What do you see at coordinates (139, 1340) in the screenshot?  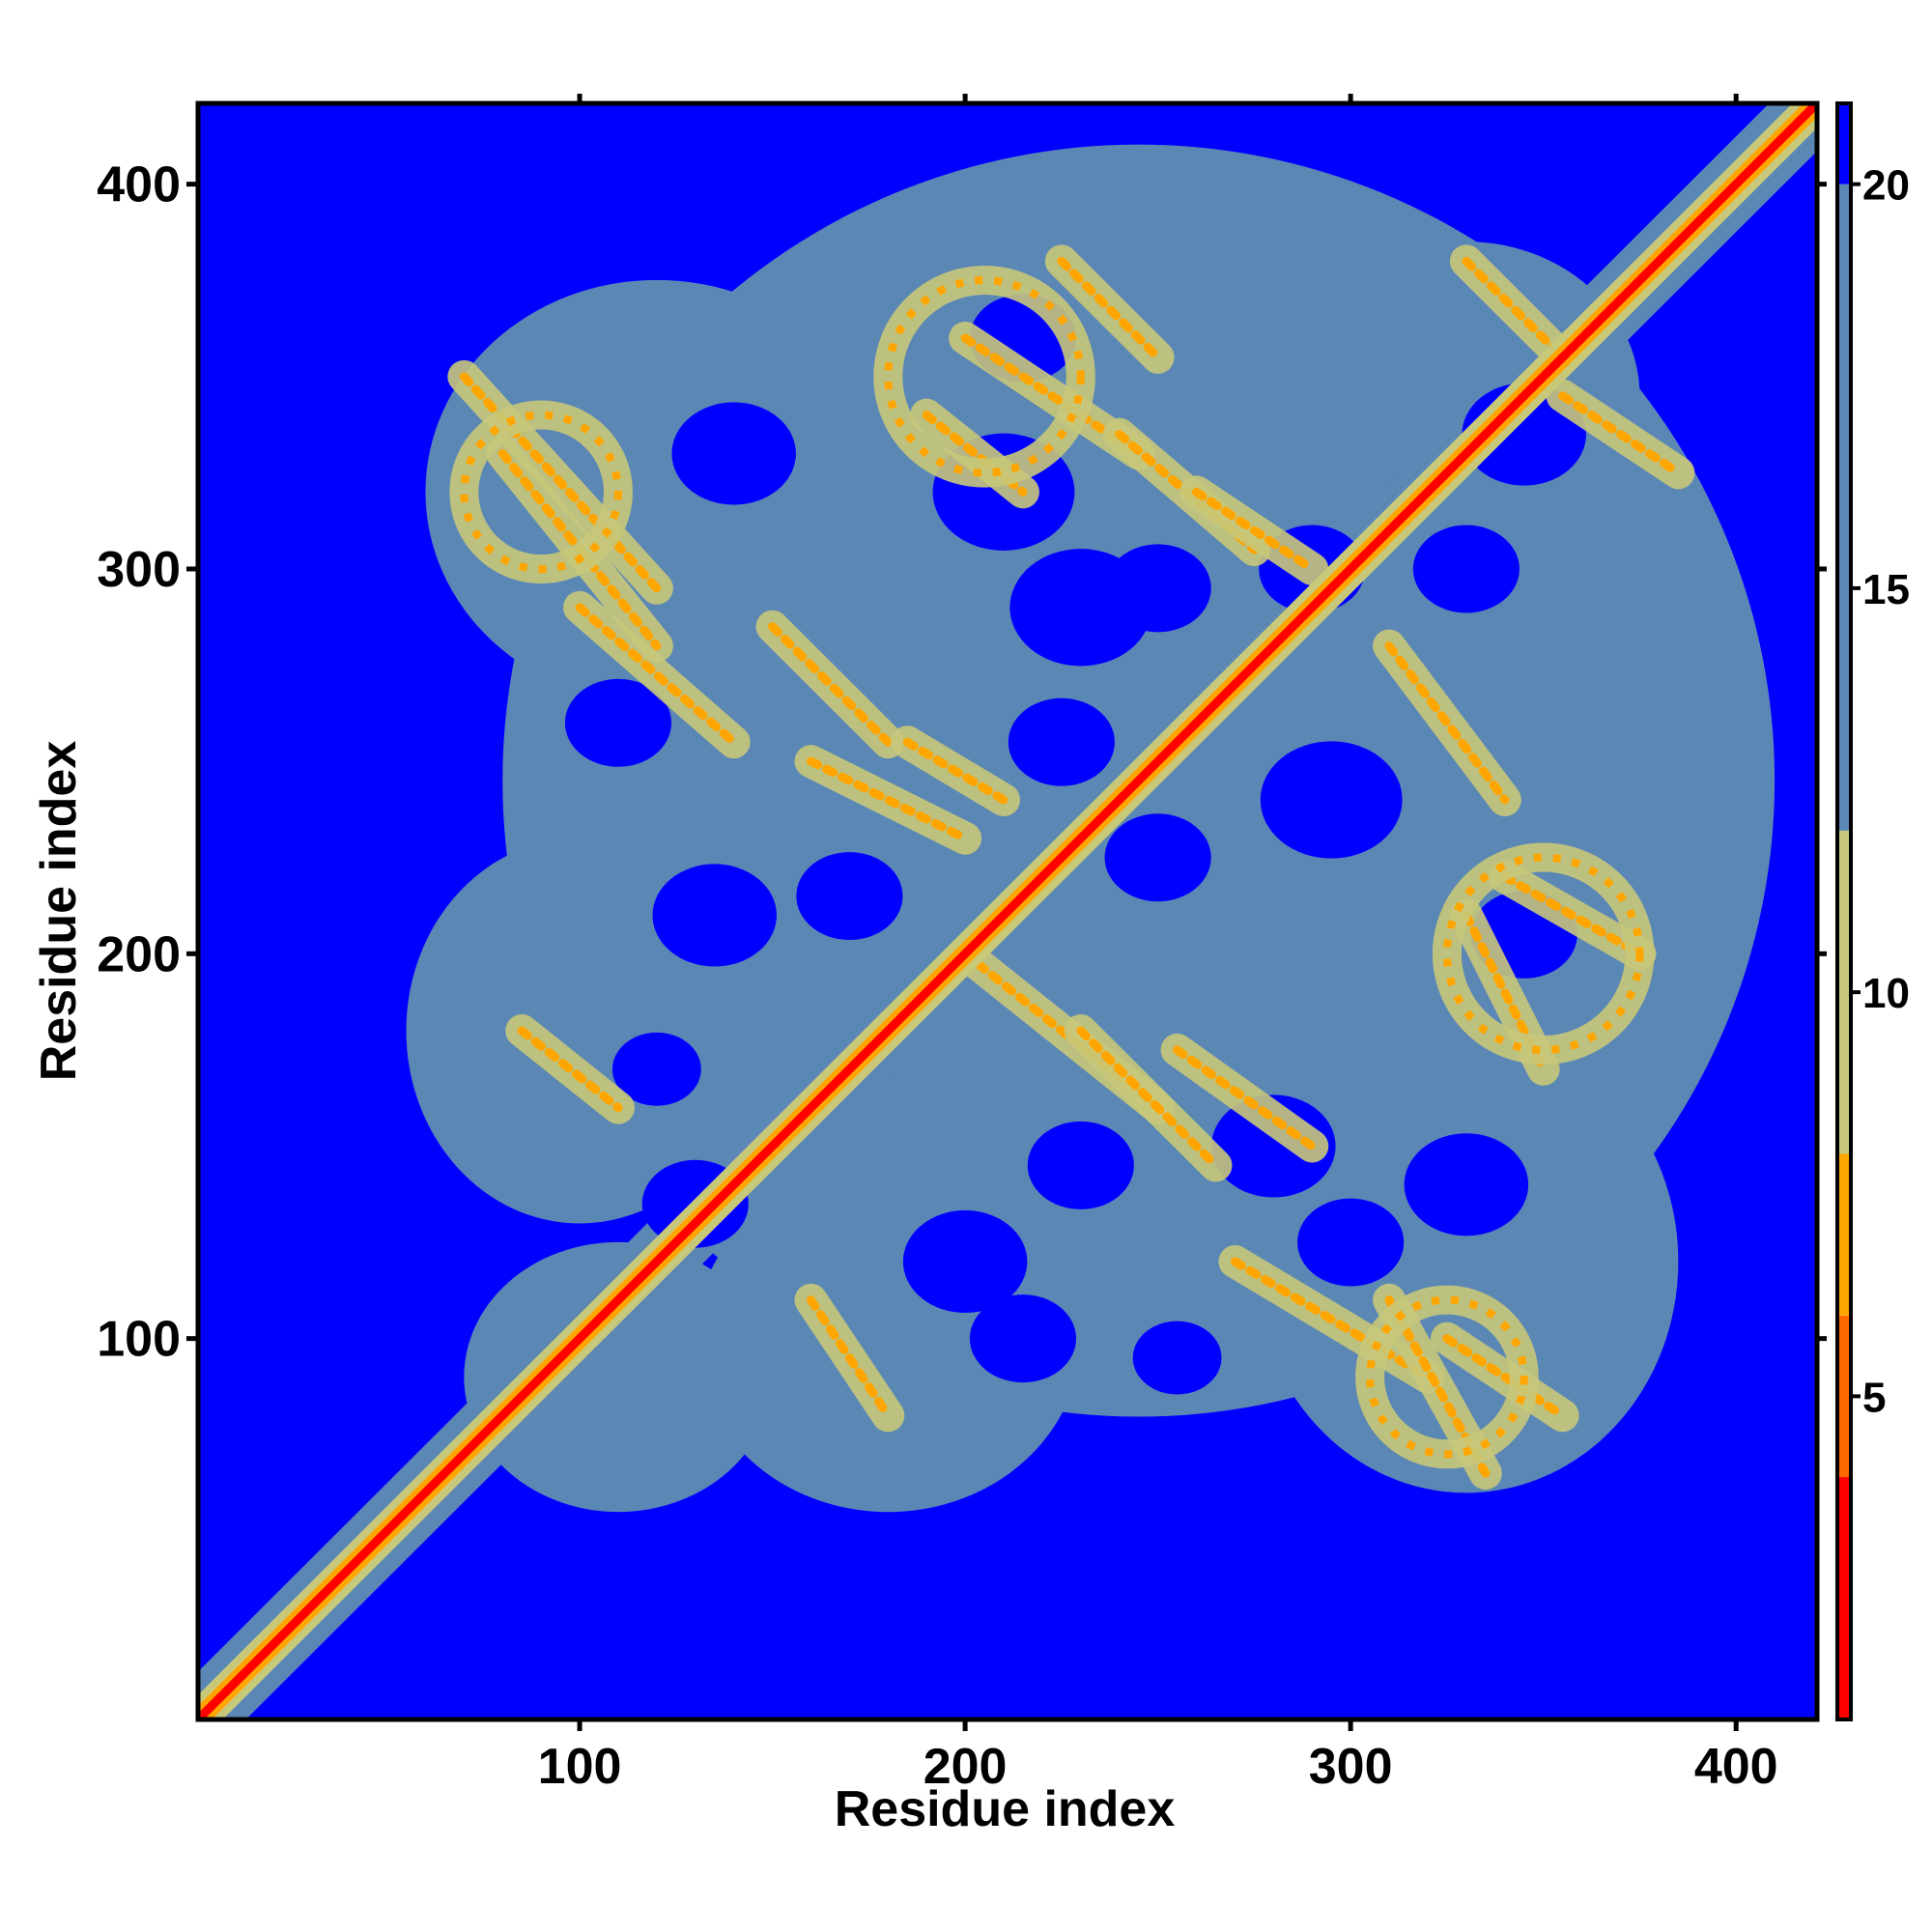 I see `y-tick-label: 100` at bounding box center [139, 1340].